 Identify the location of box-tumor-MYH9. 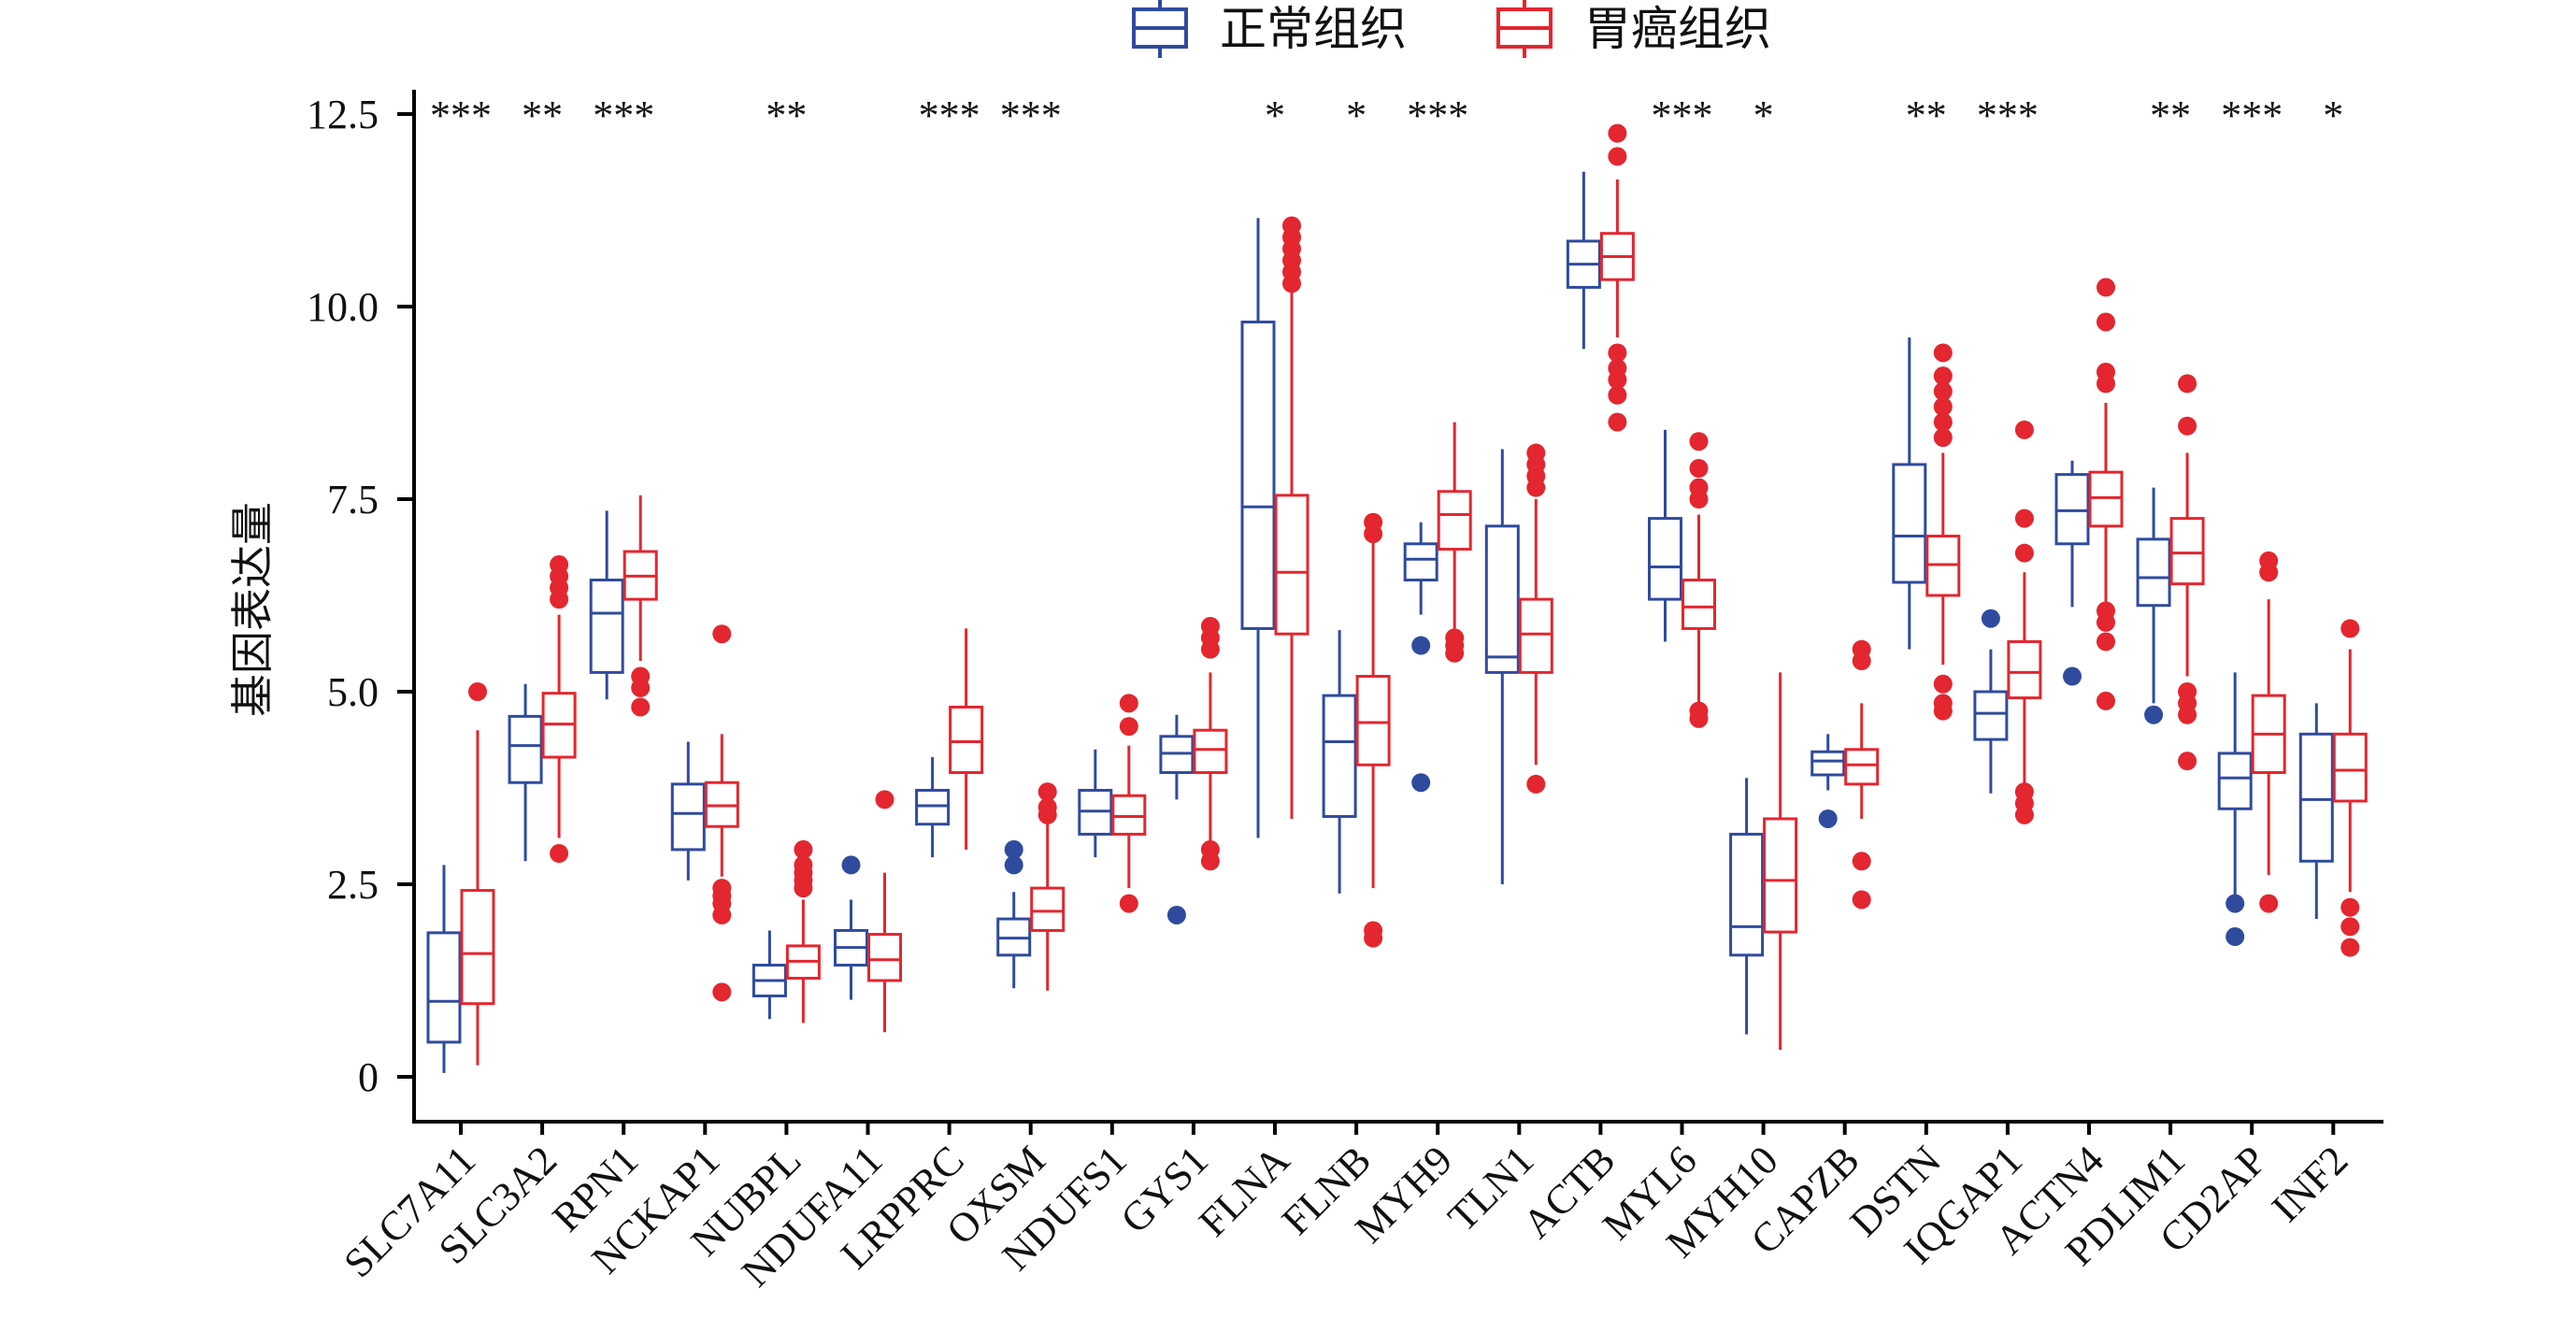
(1454, 543).